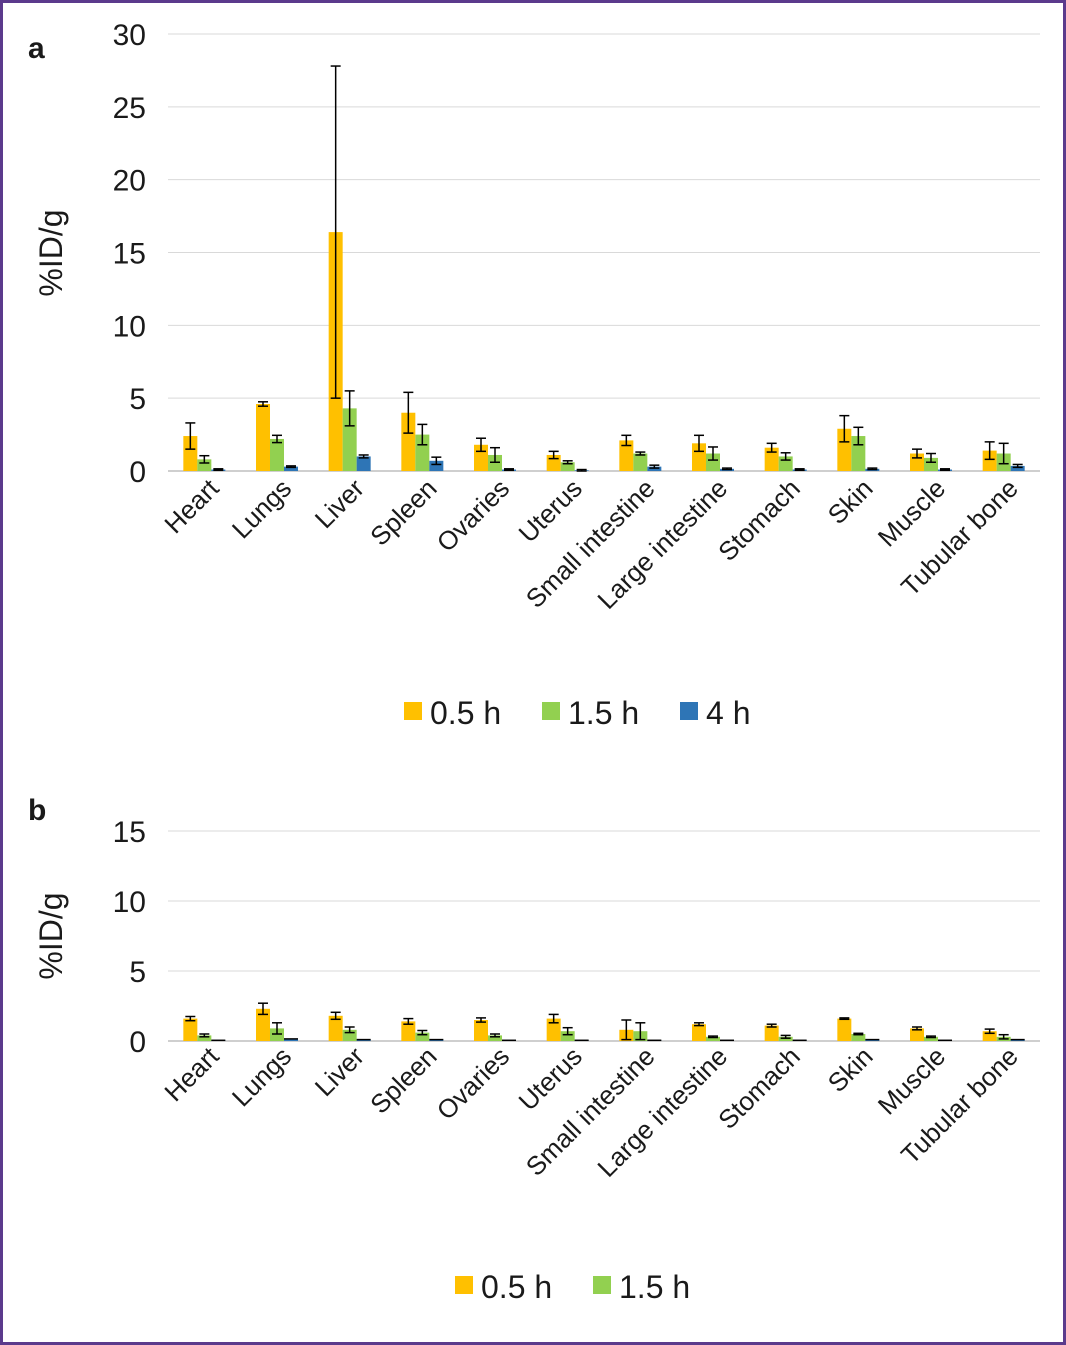 Image resolution: width=1066 pixels, height=1345 pixels. What do you see at coordinates (36, 48) in the screenshot?
I see `panel-label: a` at bounding box center [36, 48].